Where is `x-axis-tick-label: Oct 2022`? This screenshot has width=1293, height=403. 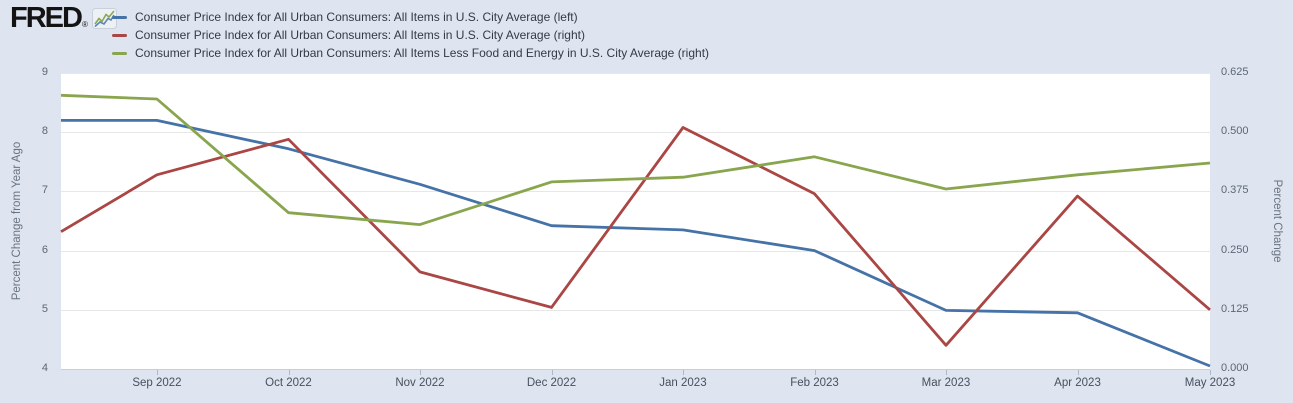
x-axis-tick-label: Oct 2022 is located at coordinates (288, 383).